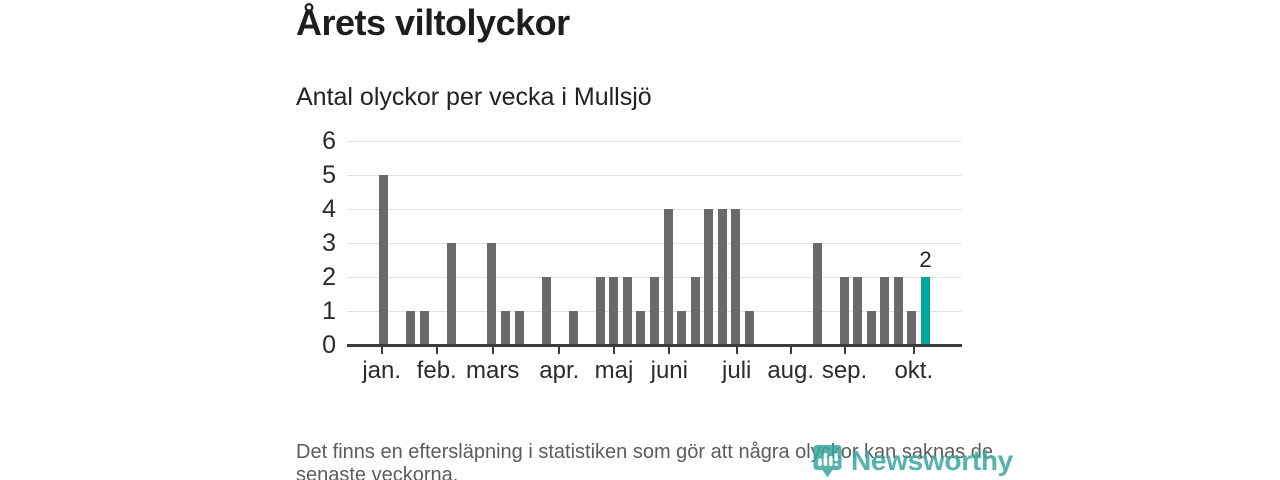 This screenshot has height=480, width=1280. I want to click on x-tick-label-juli: juli, so click(737, 370).